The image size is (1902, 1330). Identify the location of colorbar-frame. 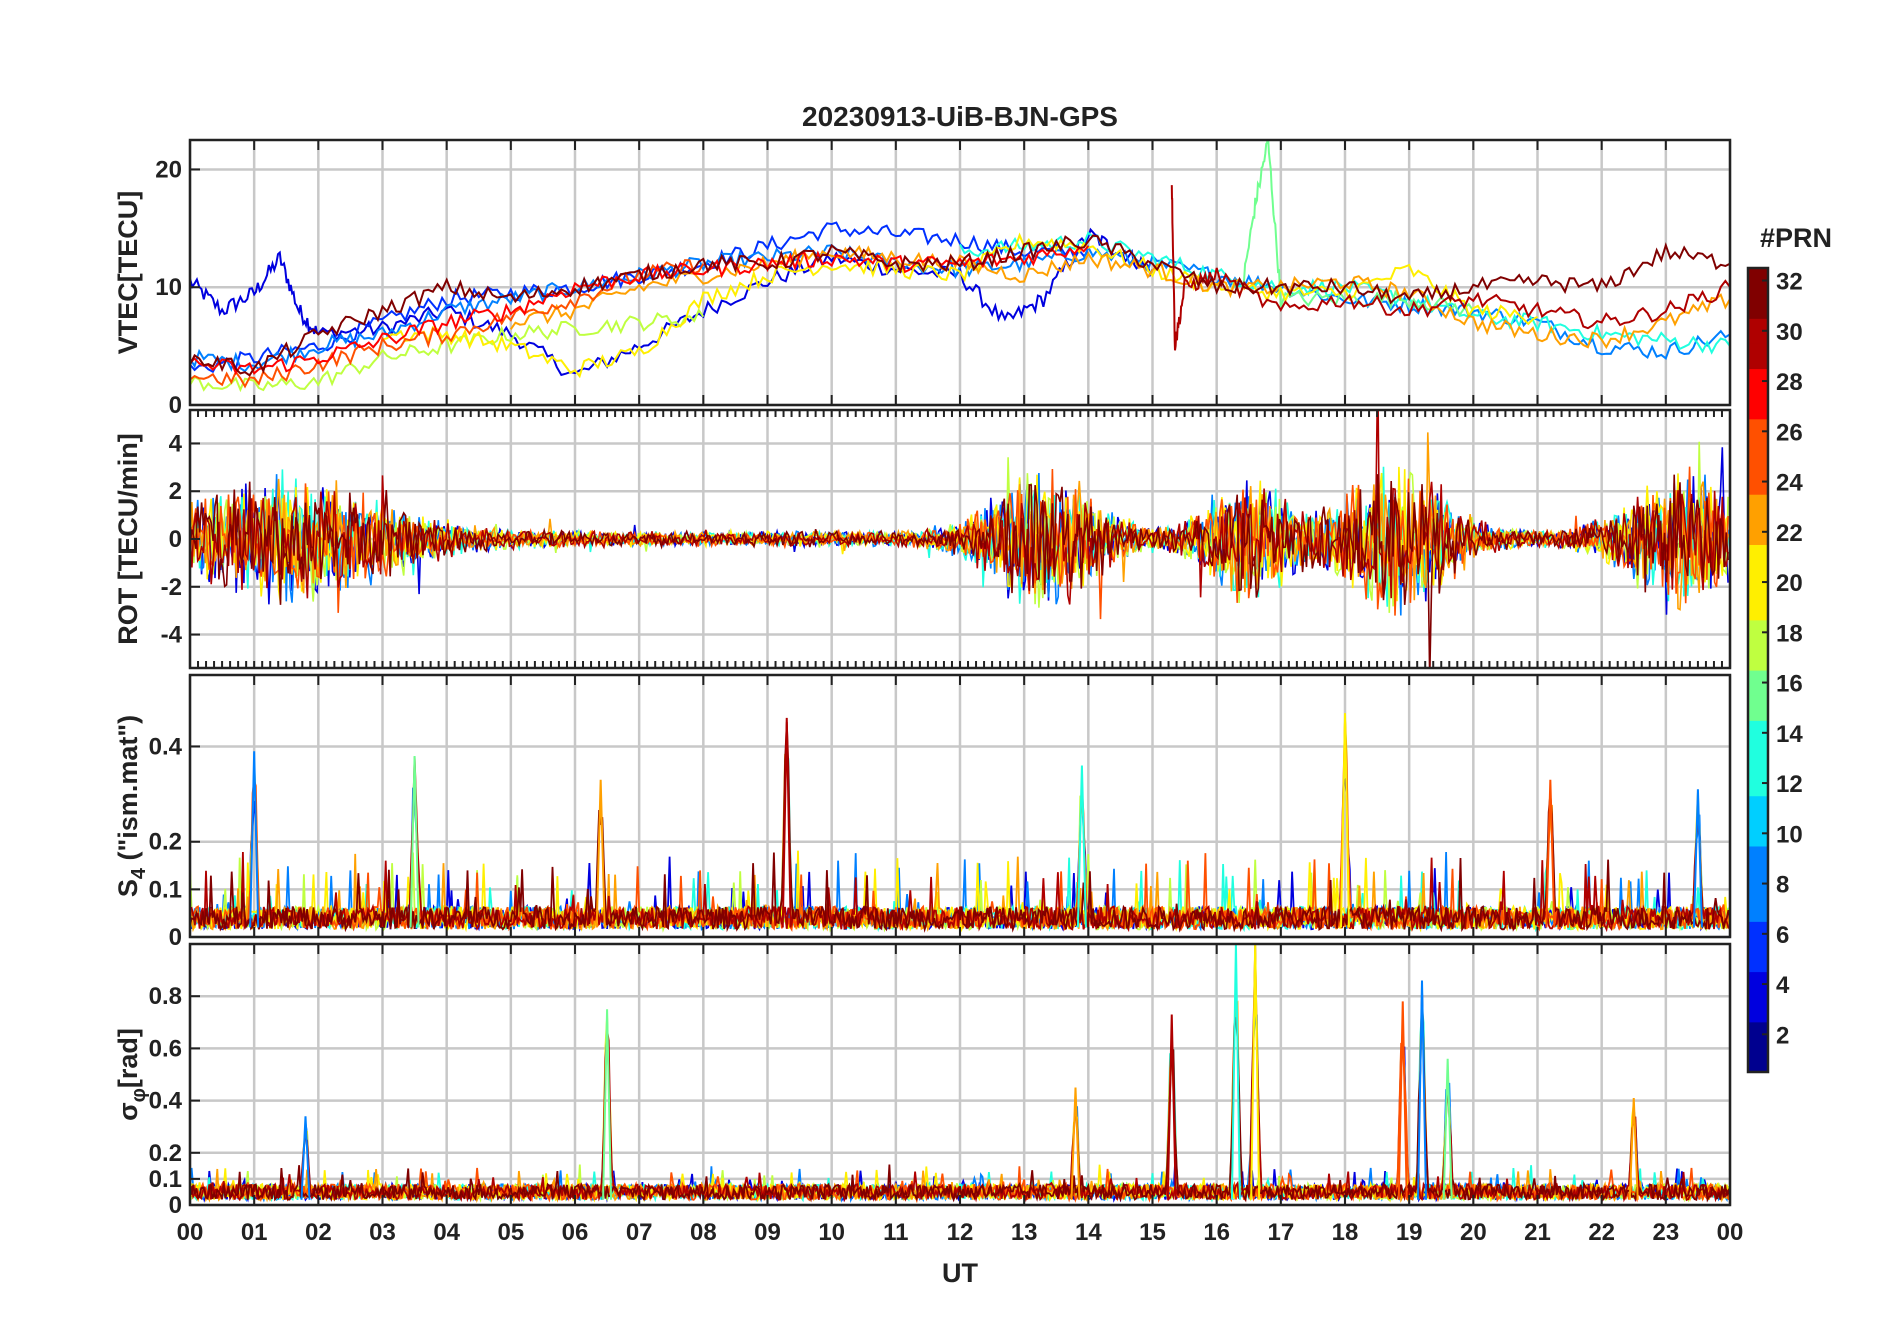
(1758, 670).